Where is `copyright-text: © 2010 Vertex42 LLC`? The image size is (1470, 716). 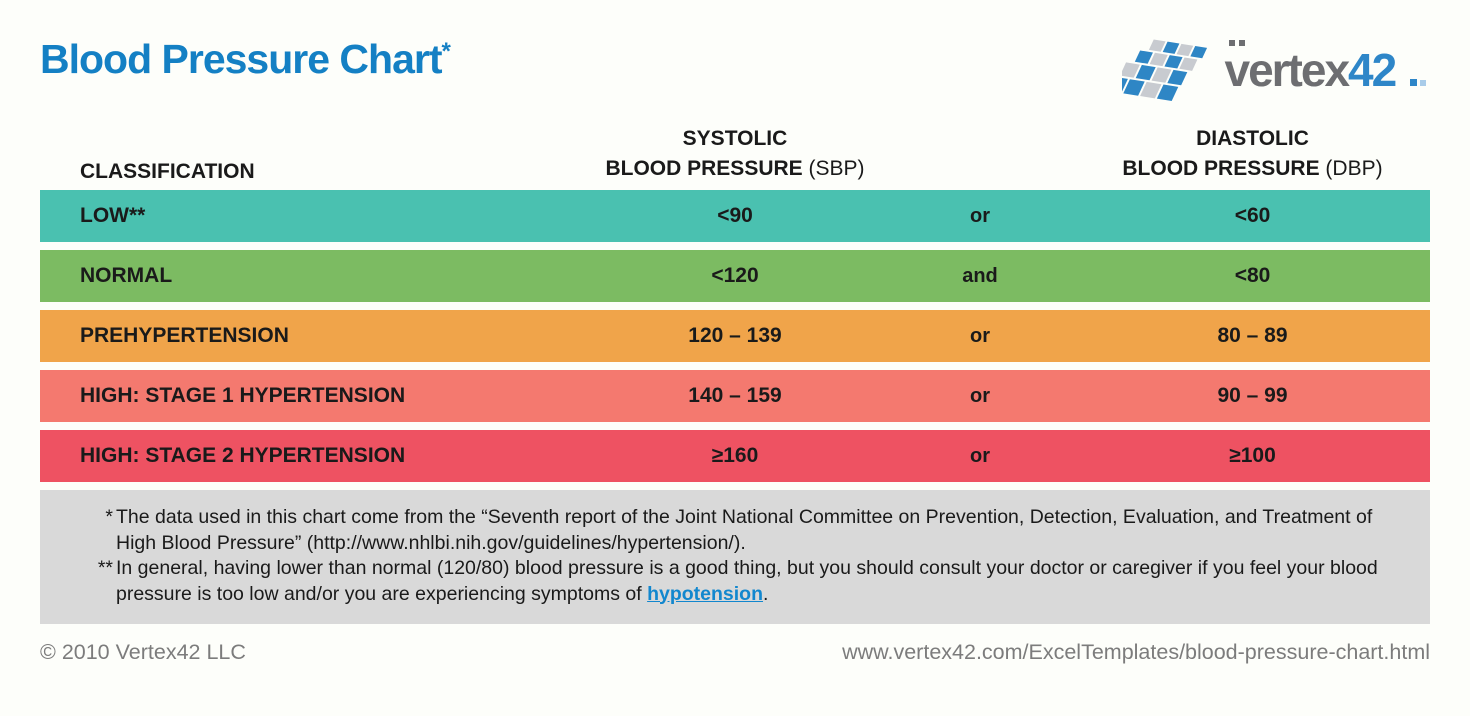 copyright-text: © 2010 Vertex42 LLC is located at coordinates (143, 652).